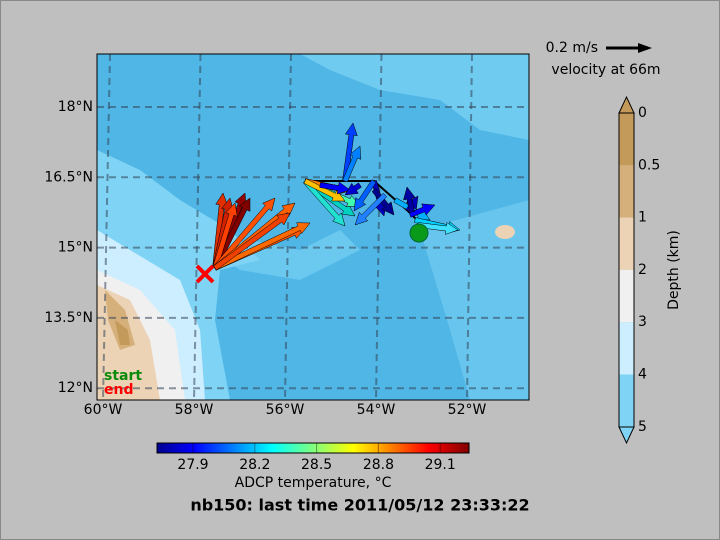  Describe the element at coordinates (103, 410) in the screenshot. I see `lon-label: 60°W` at that location.